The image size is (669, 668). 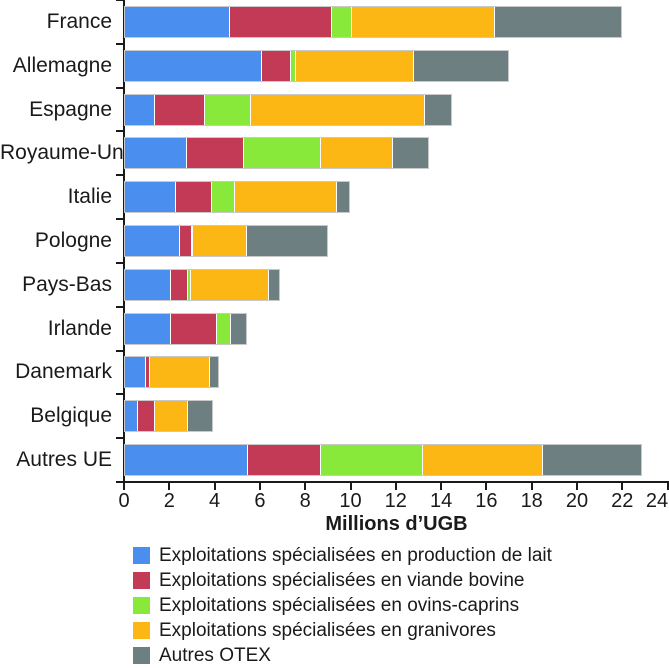 I want to click on y-axis-line, so click(x=124, y=241).